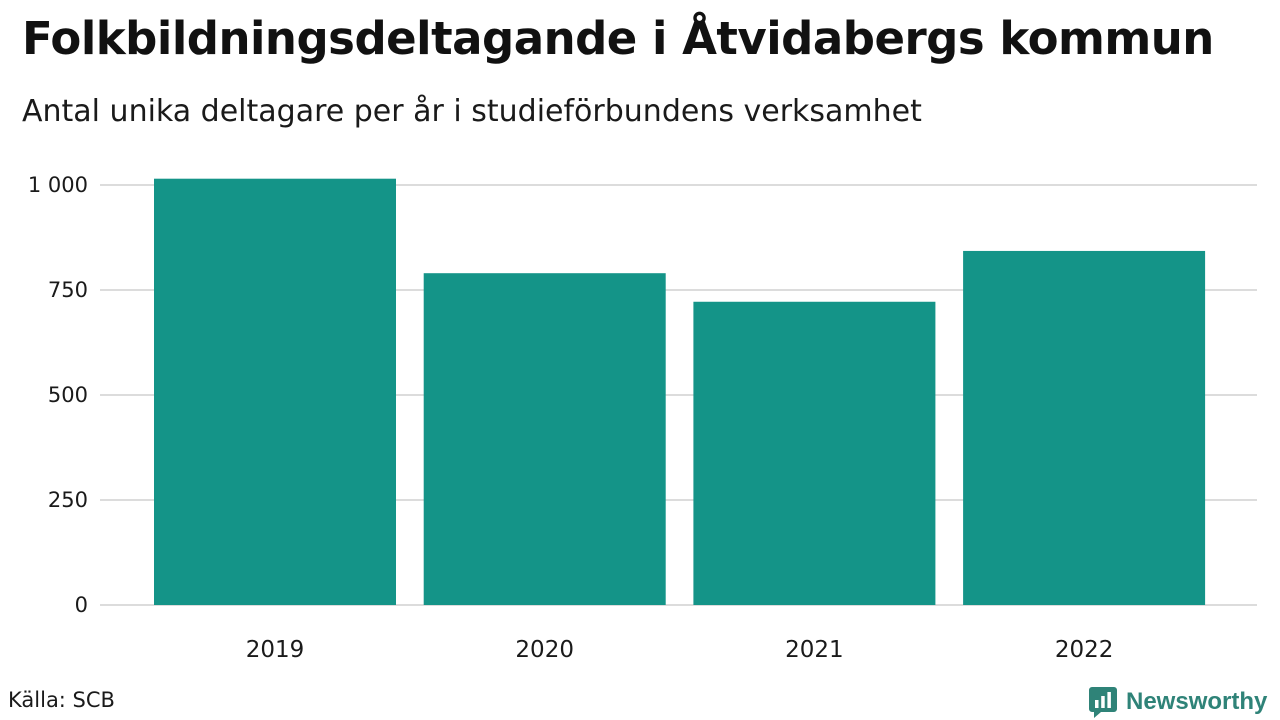 Image resolution: width=1280 pixels, height=720 pixels. What do you see at coordinates (1084, 650) in the screenshot?
I see `x-tick-label: 2022` at bounding box center [1084, 650].